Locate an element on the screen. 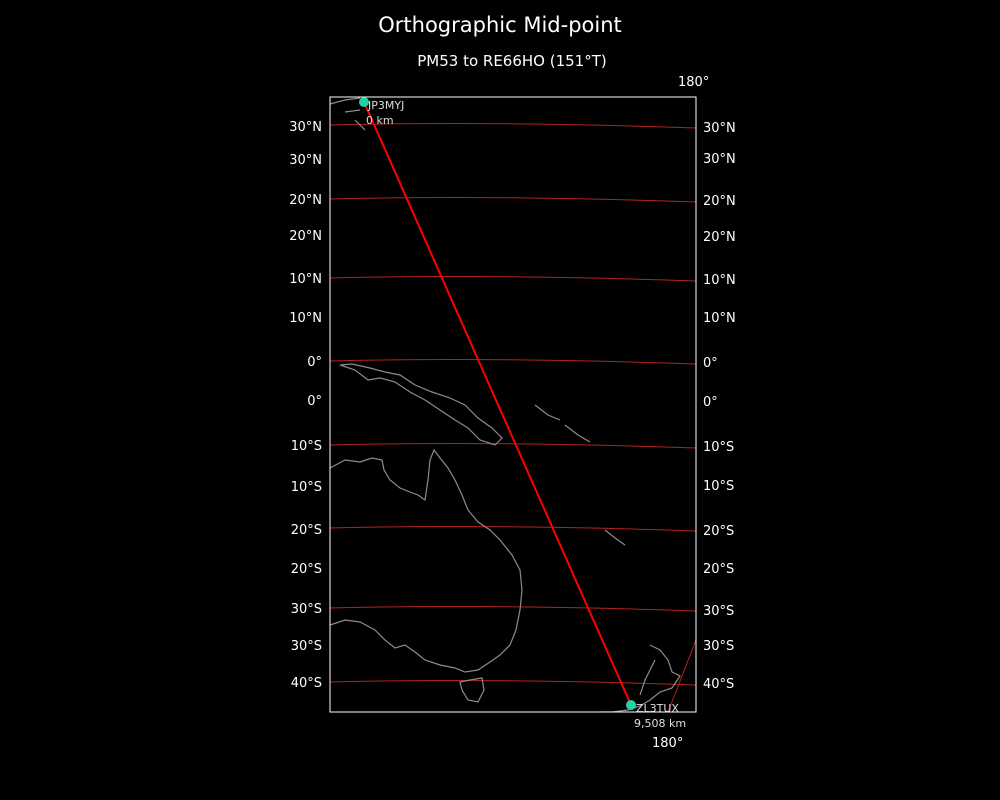  coastline-new-guinea is located at coordinates (421, 404).